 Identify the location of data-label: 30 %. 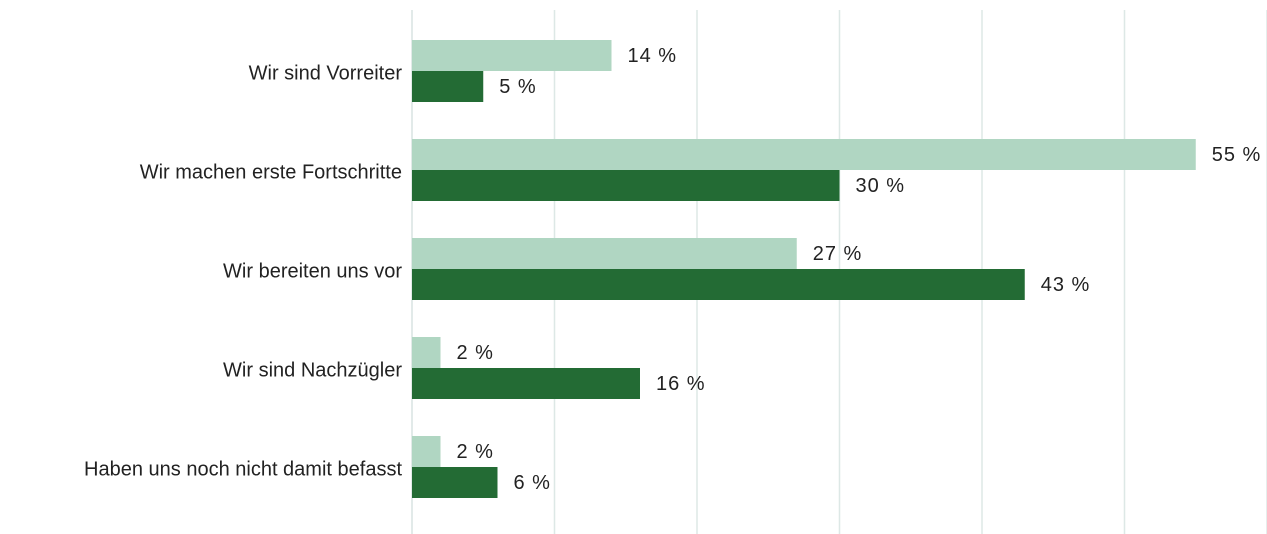
(881, 186).